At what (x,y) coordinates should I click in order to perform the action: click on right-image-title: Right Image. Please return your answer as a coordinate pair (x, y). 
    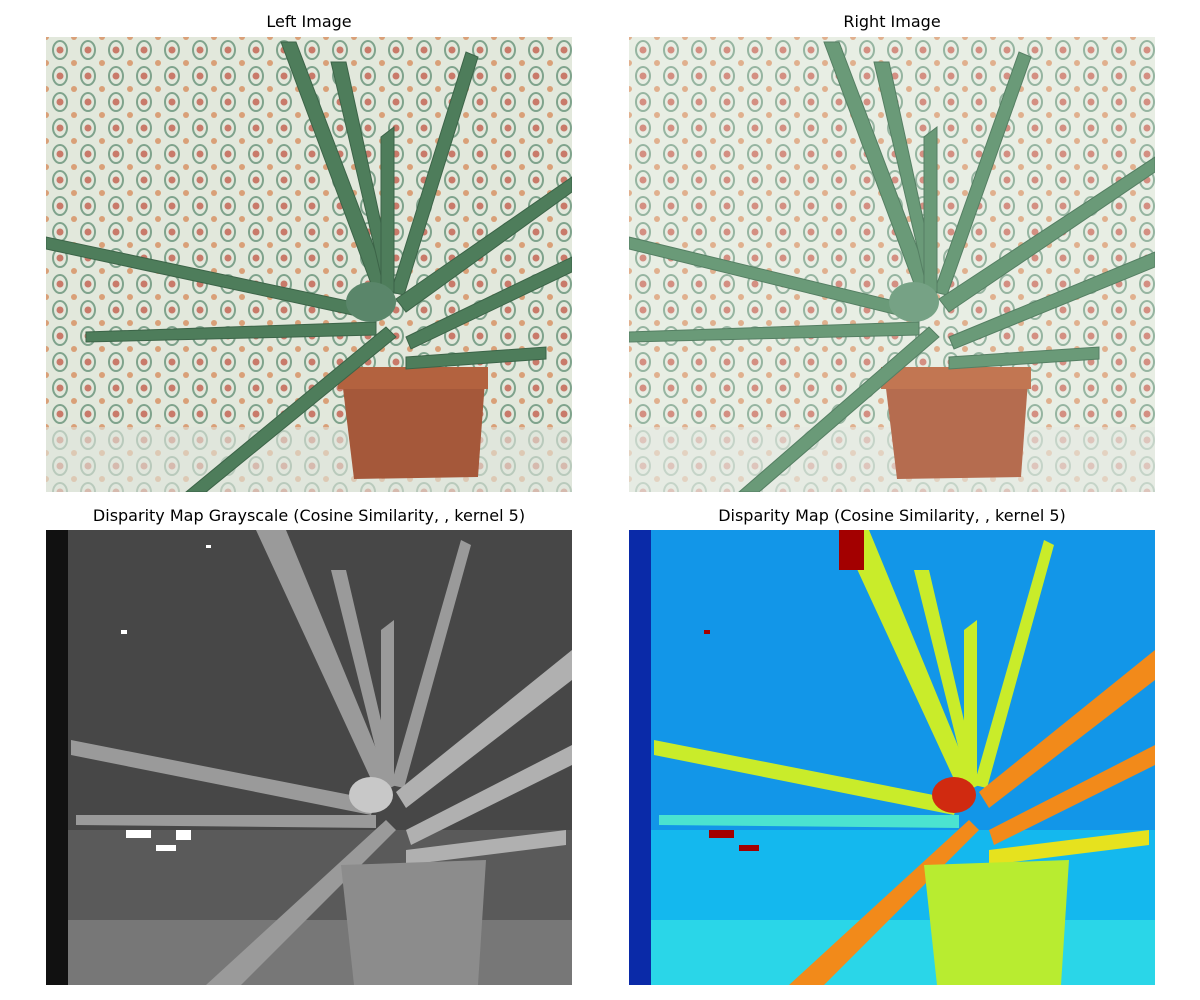
    Looking at the image, I should click on (892, 21).